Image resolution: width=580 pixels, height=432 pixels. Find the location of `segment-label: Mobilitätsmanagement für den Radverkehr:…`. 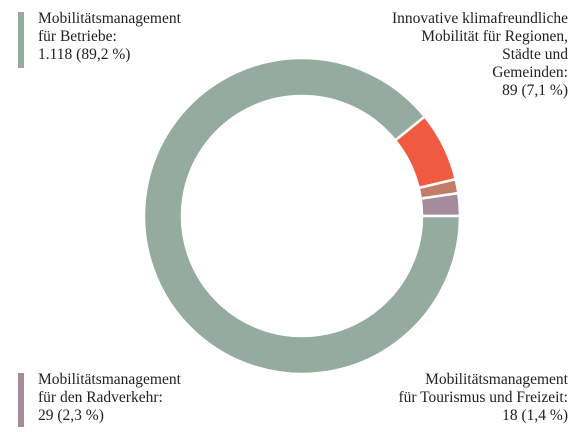

segment-label: Mobilitätsmanagement für den Radverkehr:… is located at coordinates (109, 398).